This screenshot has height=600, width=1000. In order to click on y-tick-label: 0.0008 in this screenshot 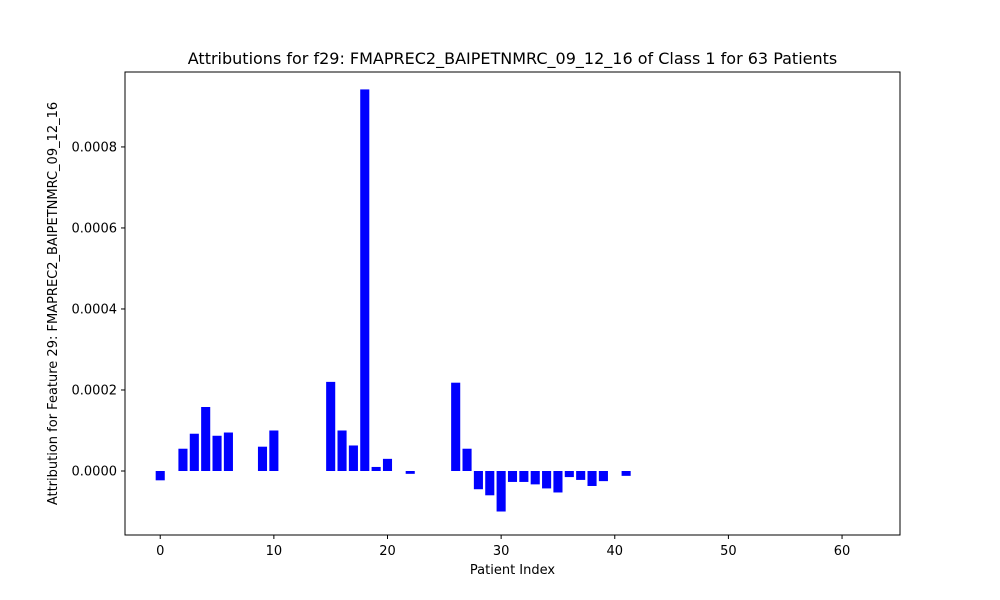, I will do `click(95, 147)`.